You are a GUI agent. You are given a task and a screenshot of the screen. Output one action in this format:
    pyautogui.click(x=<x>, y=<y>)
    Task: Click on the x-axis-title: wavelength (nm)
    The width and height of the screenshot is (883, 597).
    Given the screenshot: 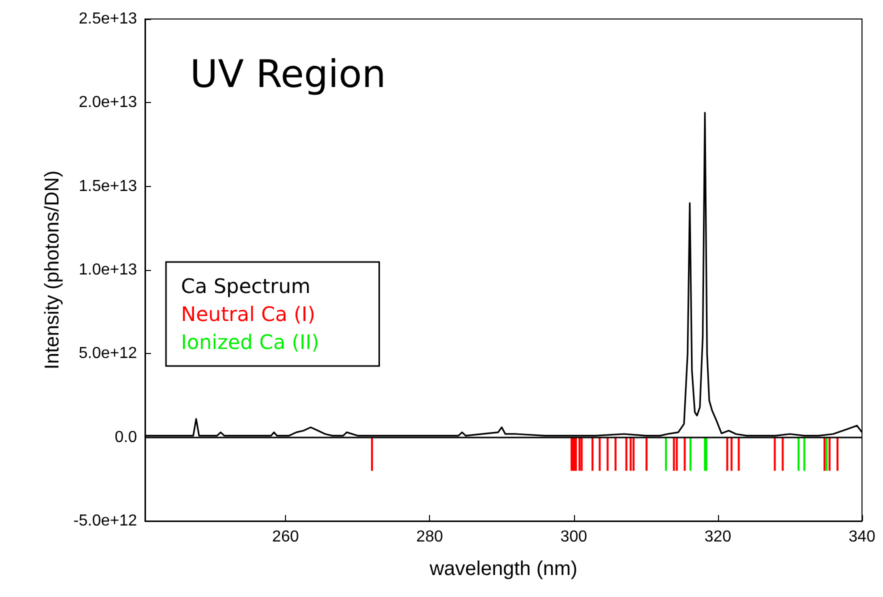 What is the action you would take?
    pyautogui.click(x=503, y=569)
    